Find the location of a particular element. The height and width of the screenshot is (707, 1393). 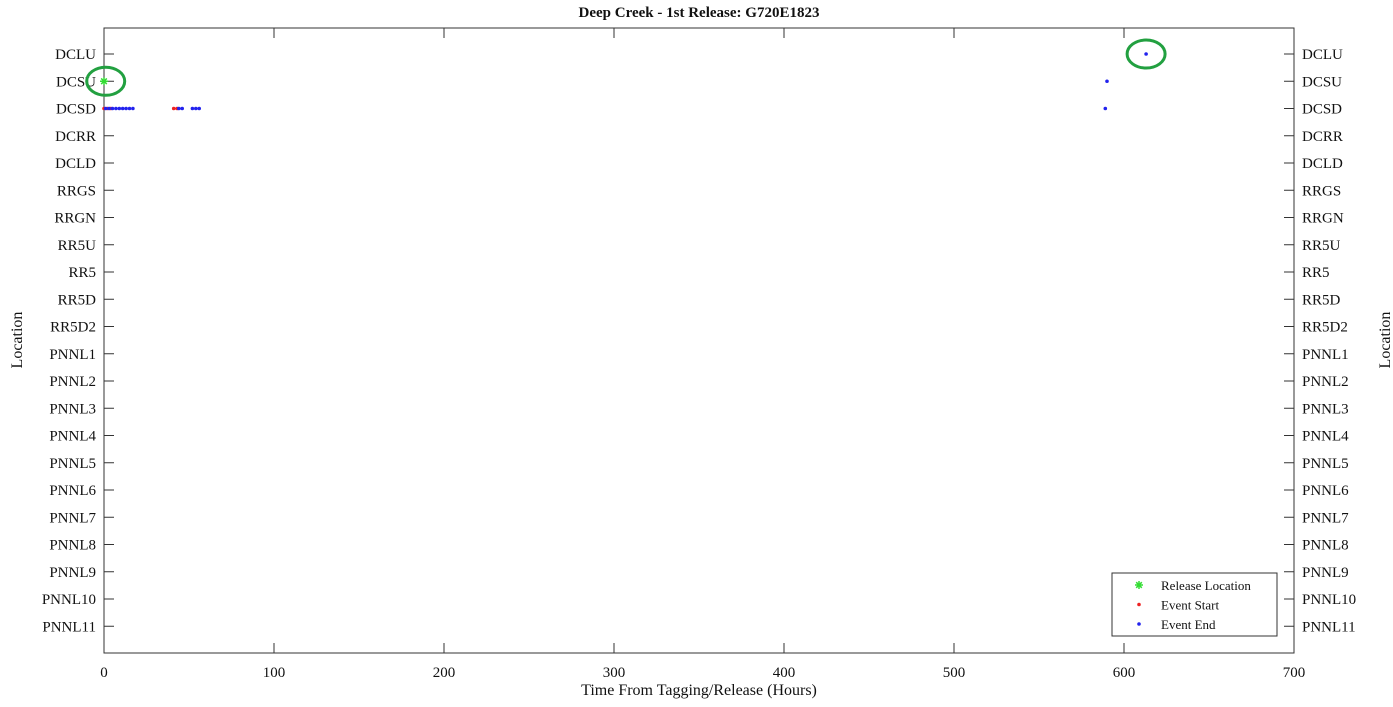

x-axis-label: Time From Tagging/Release (Hours) is located at coordinates (699, 690).